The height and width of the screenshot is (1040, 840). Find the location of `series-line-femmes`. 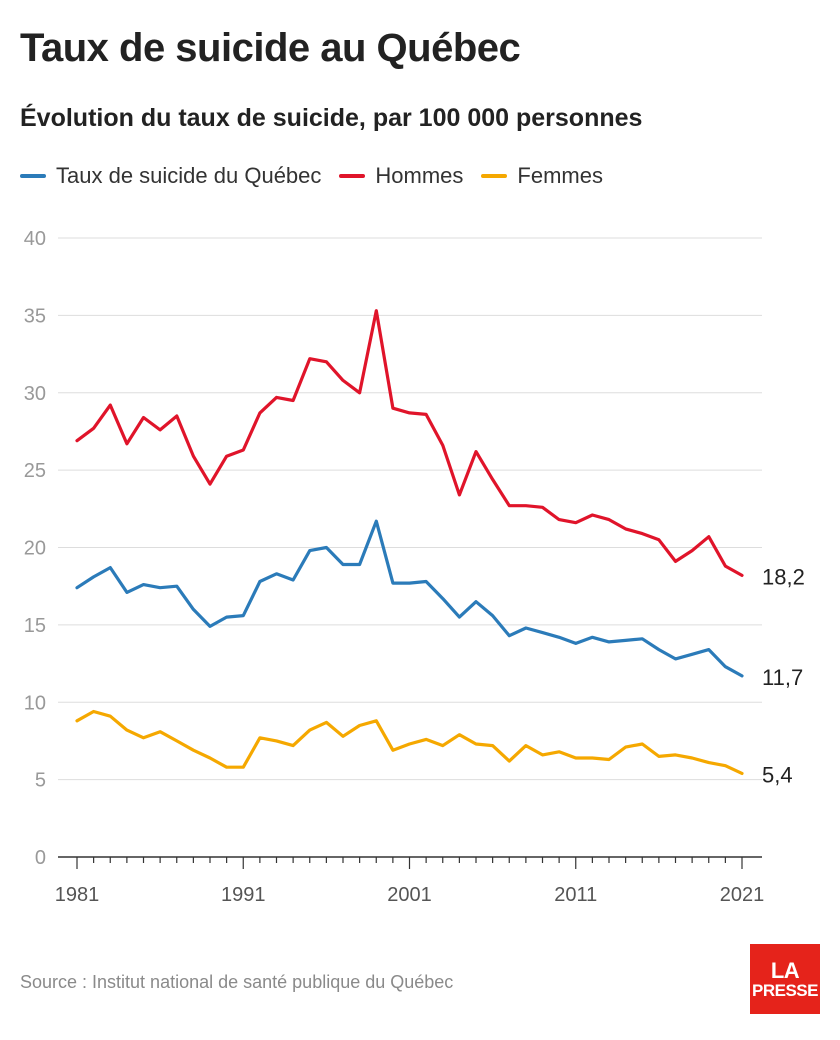

series-line-femmes is located at coordinates (409, 742).